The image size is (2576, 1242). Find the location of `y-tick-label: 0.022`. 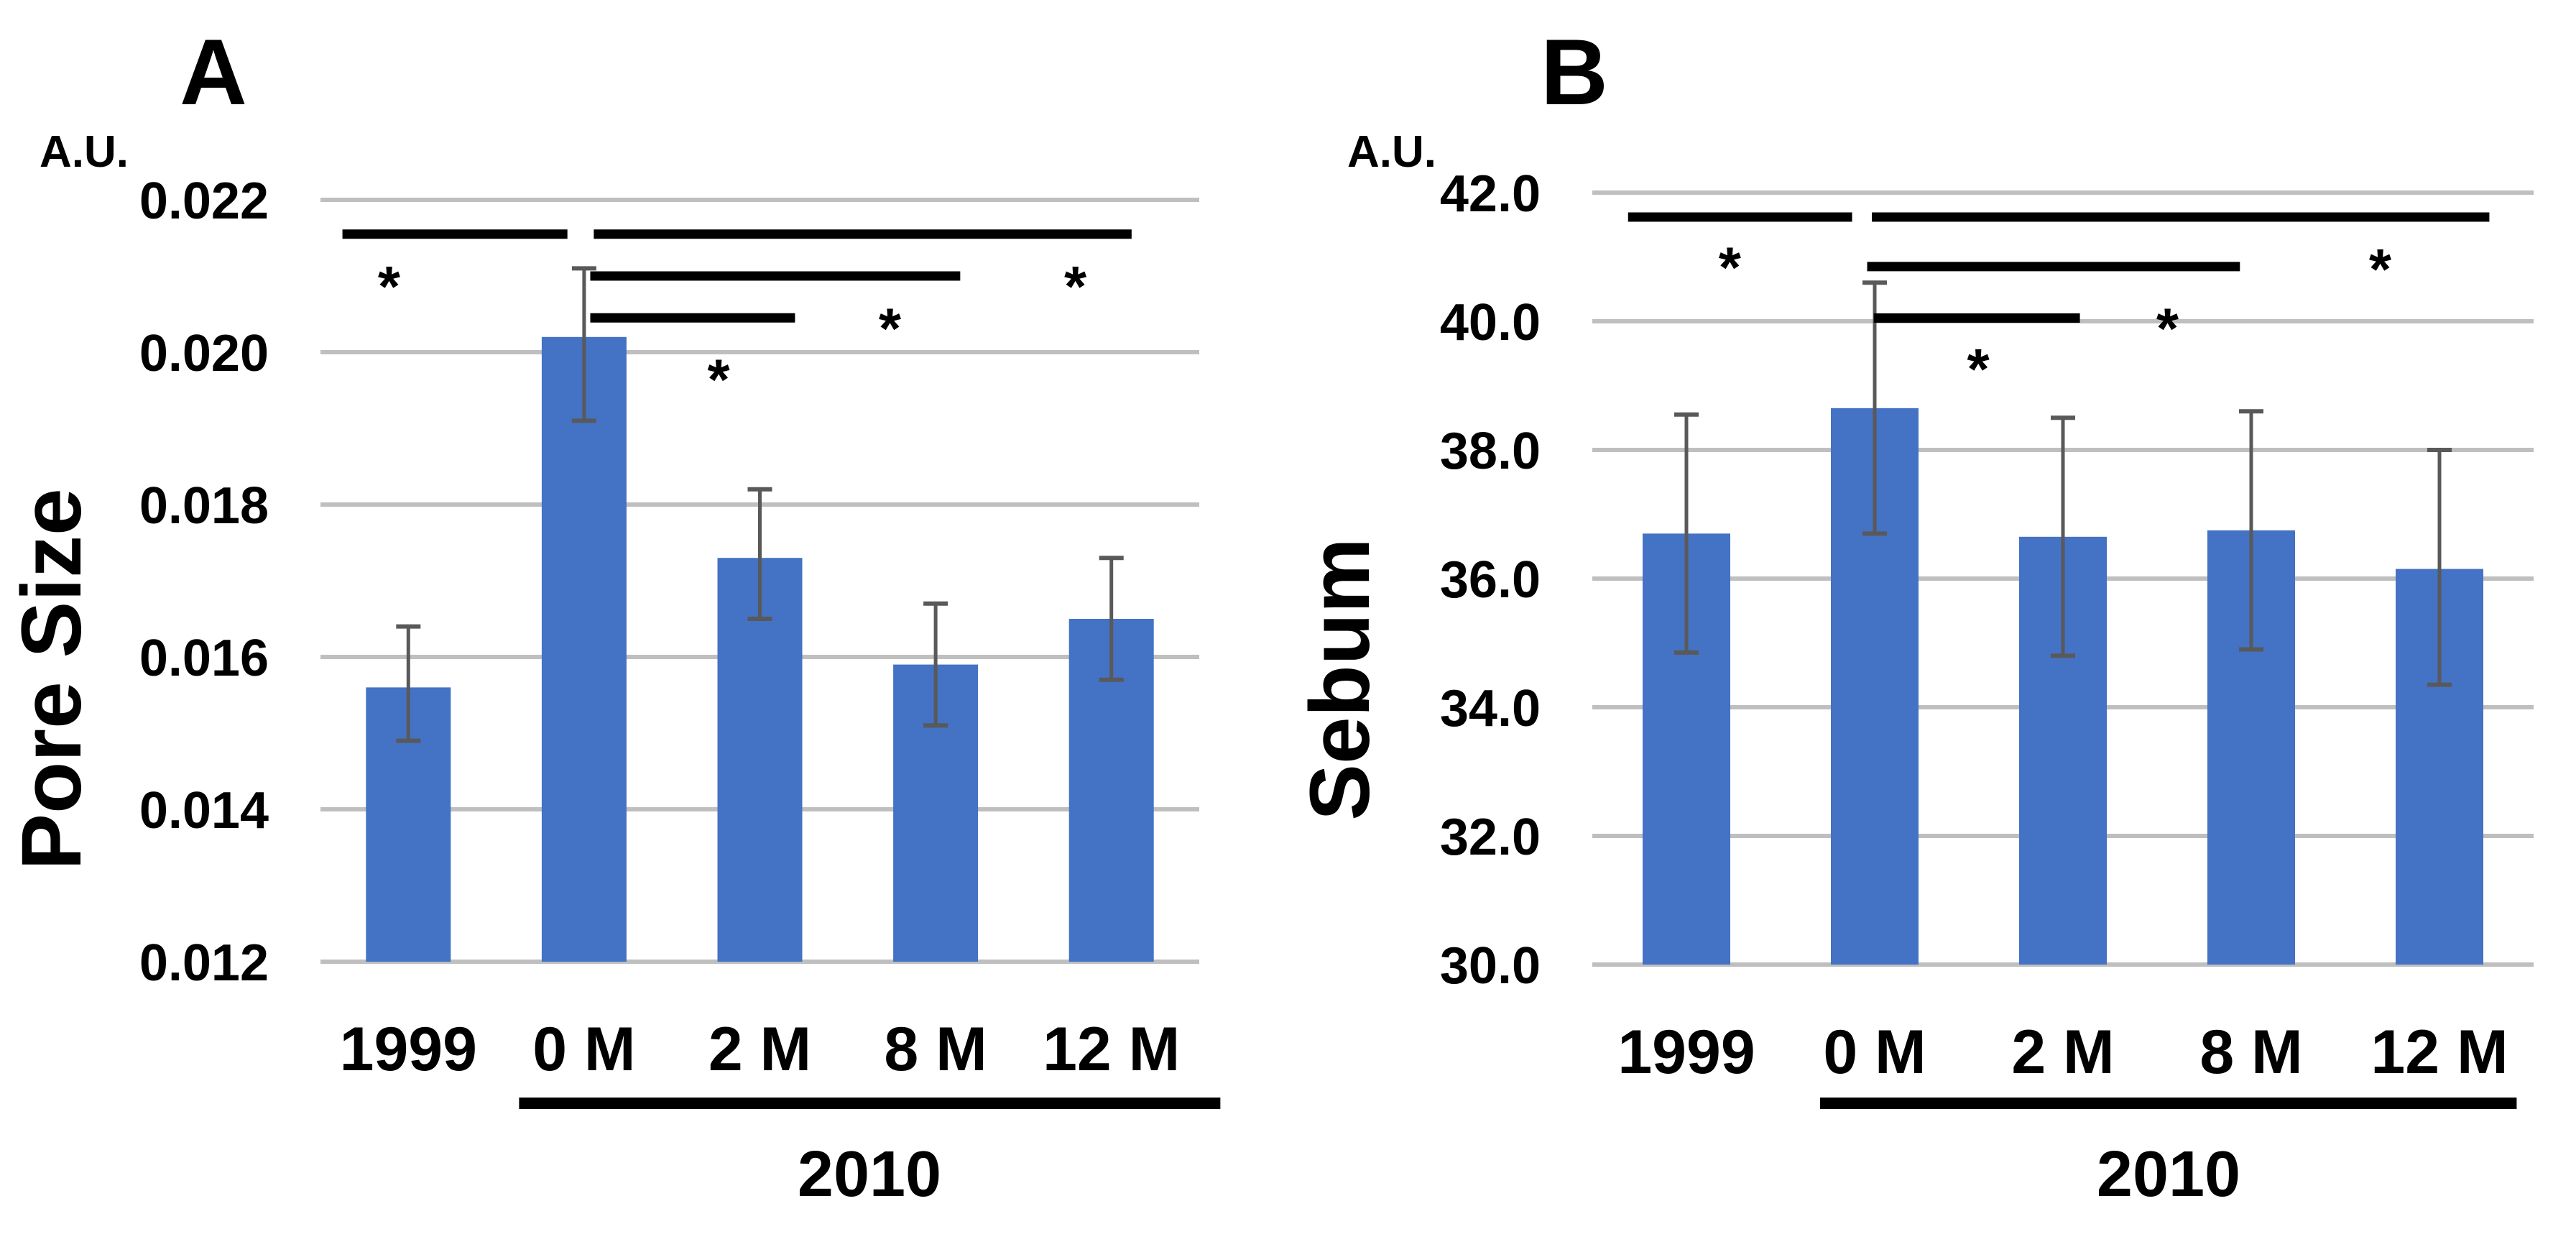

y-tick-label: 0.022 is located at coordinates (204, 201).